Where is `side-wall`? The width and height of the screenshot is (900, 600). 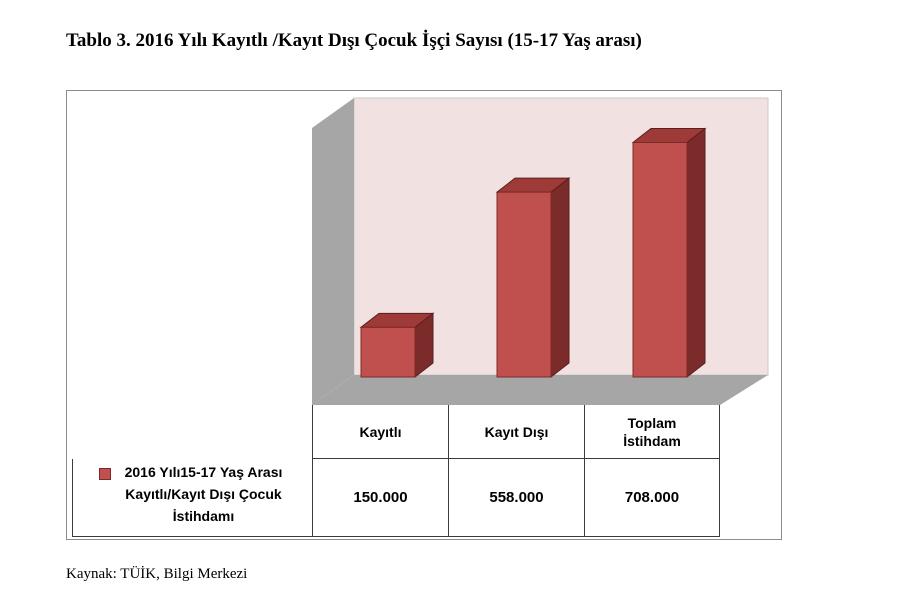
side-wall is located at coordinates (333, 251).